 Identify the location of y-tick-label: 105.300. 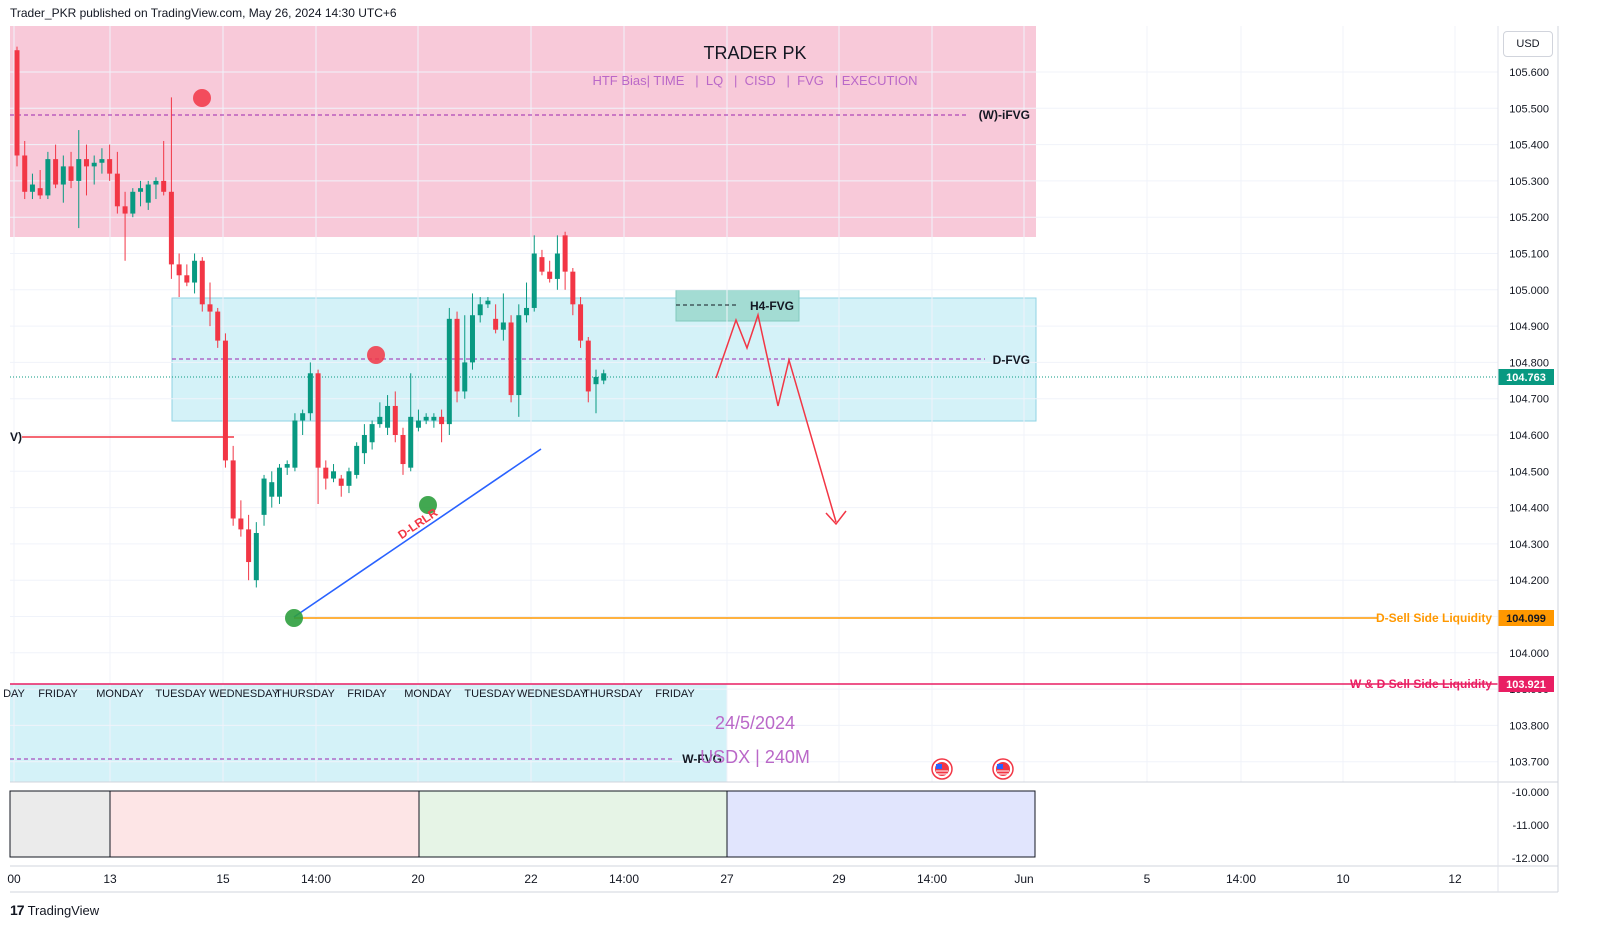
(1529, 182).